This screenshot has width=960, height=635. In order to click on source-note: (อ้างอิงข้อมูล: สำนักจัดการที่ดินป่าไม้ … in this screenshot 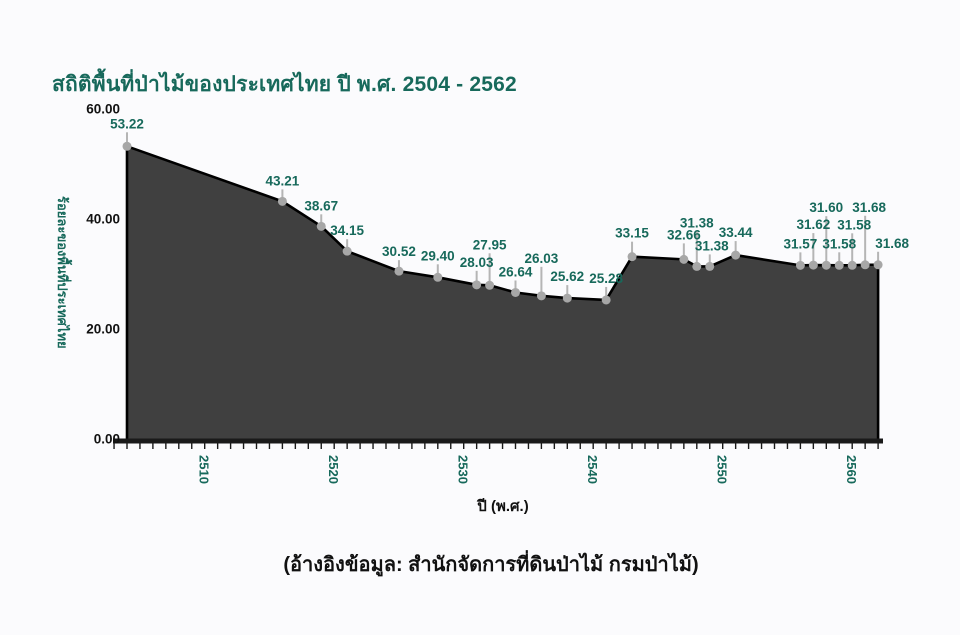, I will do `click(491, 565)`.